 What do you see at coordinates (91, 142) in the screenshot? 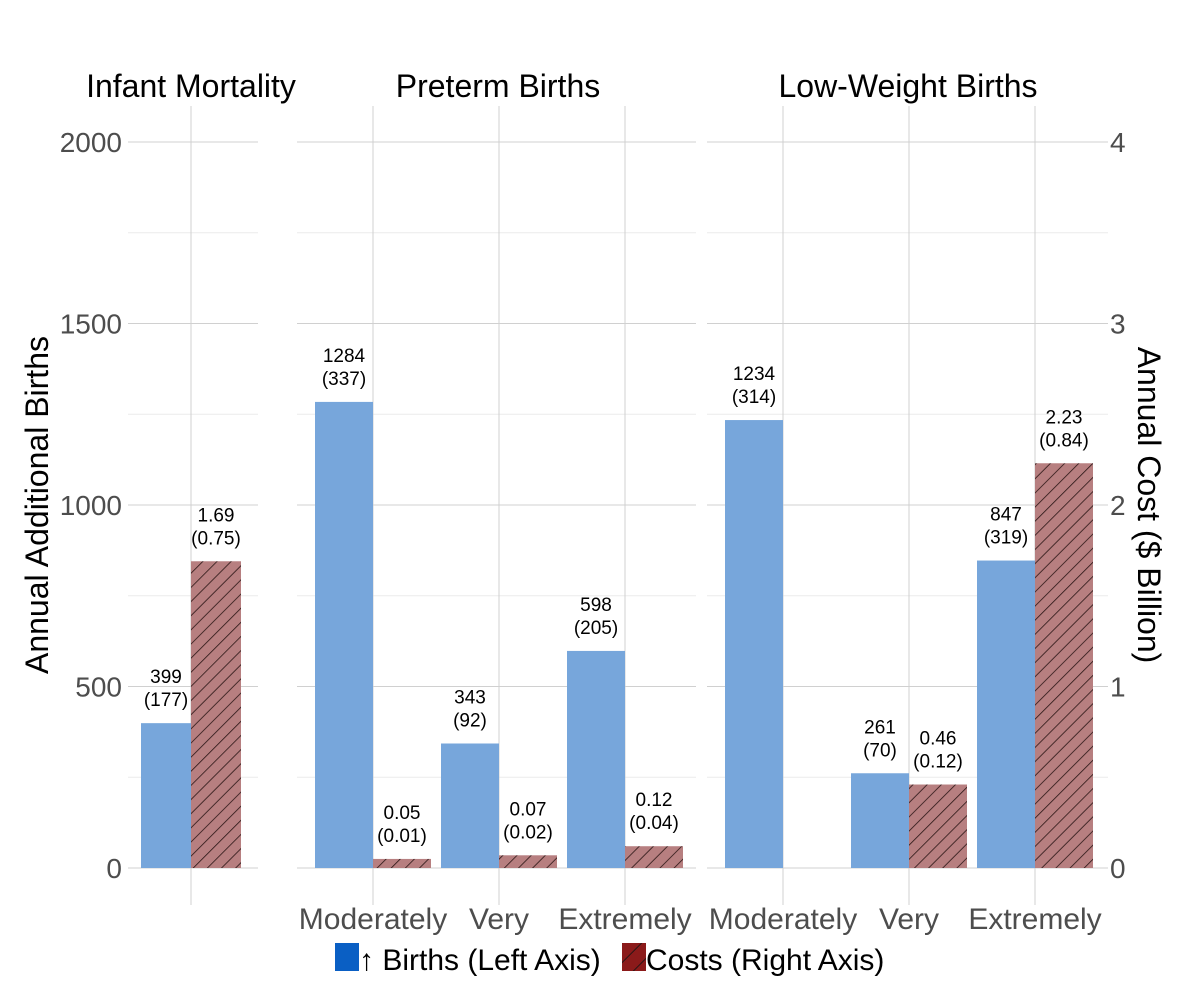
I see `left-tick-label: 2000` at bounding box center [91, 142].